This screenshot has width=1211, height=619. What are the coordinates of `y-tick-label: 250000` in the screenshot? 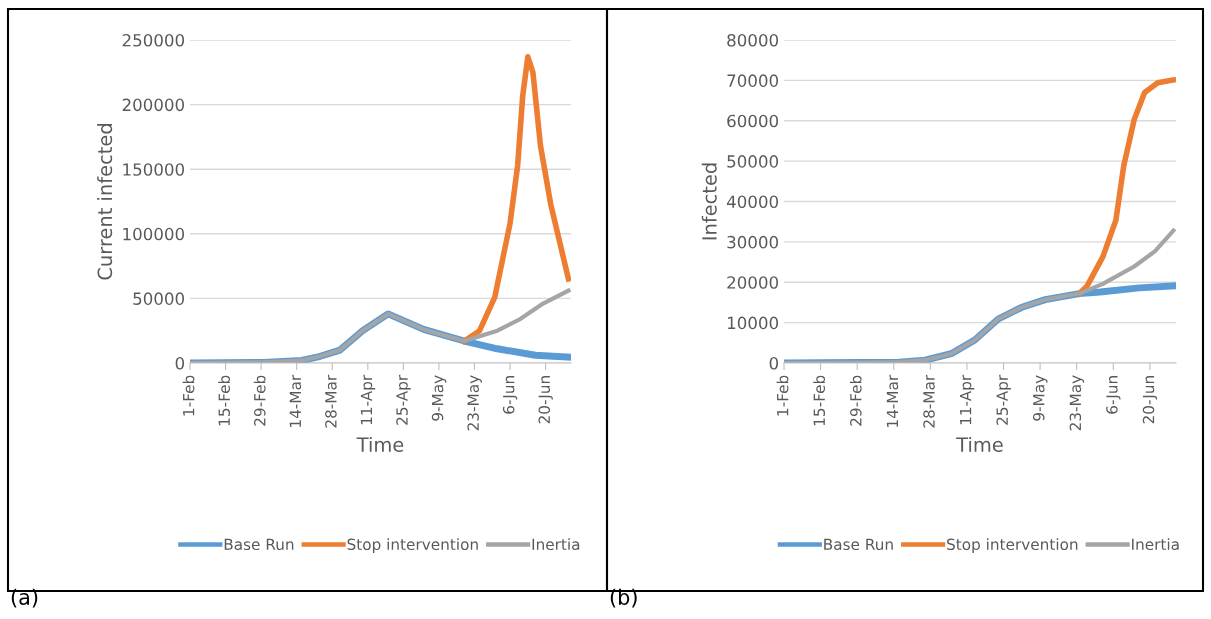 It's located at (153, 40).